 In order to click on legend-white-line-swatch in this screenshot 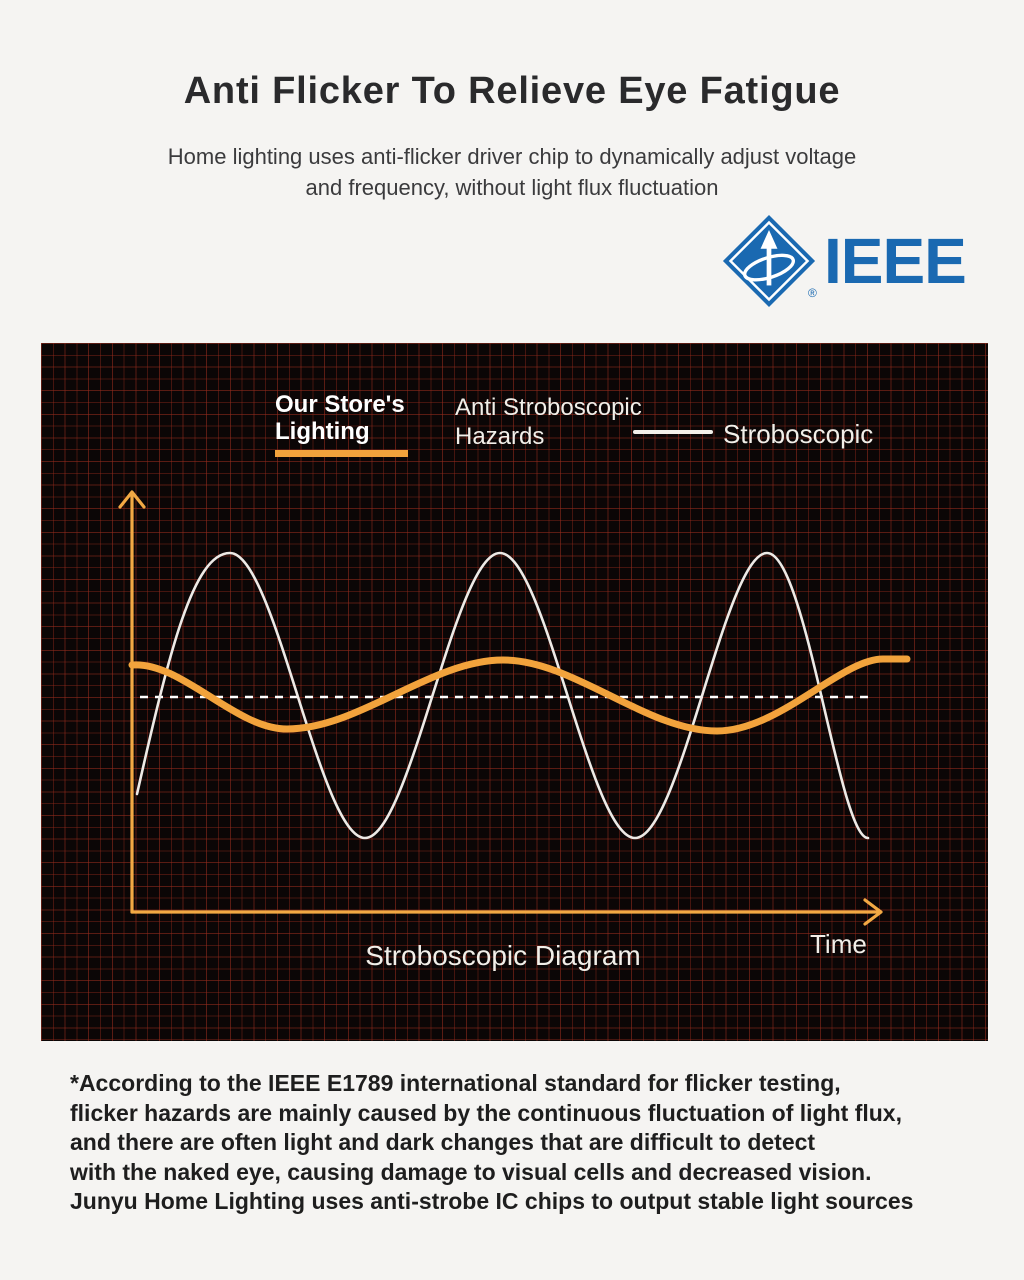, I will do `click(673, 432)`.